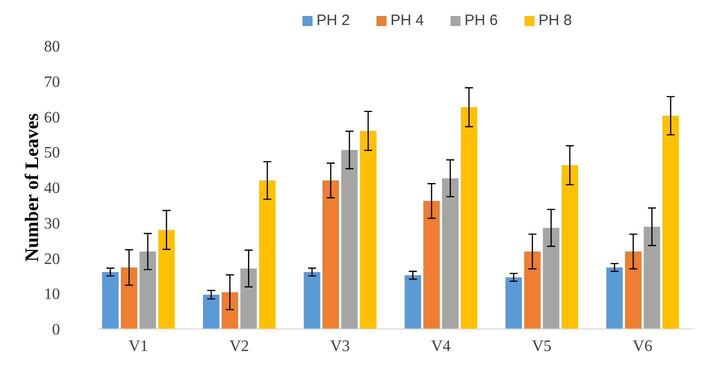  What do you see at coordinates (333, 20) in the screenshot?
I see `legend-label: PH 2` at bounding box center [333, 20].